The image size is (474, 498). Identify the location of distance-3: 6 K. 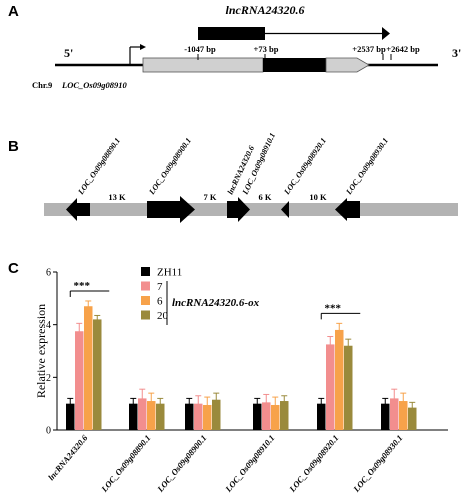
(265, 197).